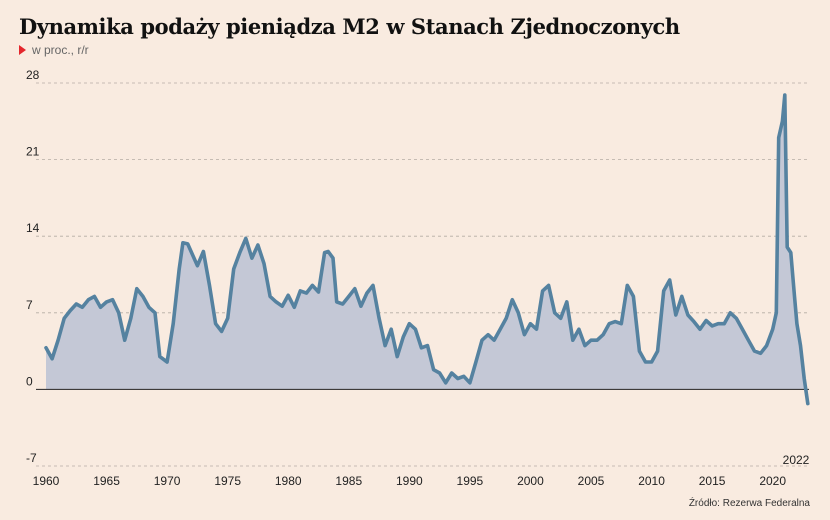 This screenshot has width=830, height=520. Describe the element at coordinates (348, 481) in the screenshot. I see `x-tick-label: 1985` at that location.